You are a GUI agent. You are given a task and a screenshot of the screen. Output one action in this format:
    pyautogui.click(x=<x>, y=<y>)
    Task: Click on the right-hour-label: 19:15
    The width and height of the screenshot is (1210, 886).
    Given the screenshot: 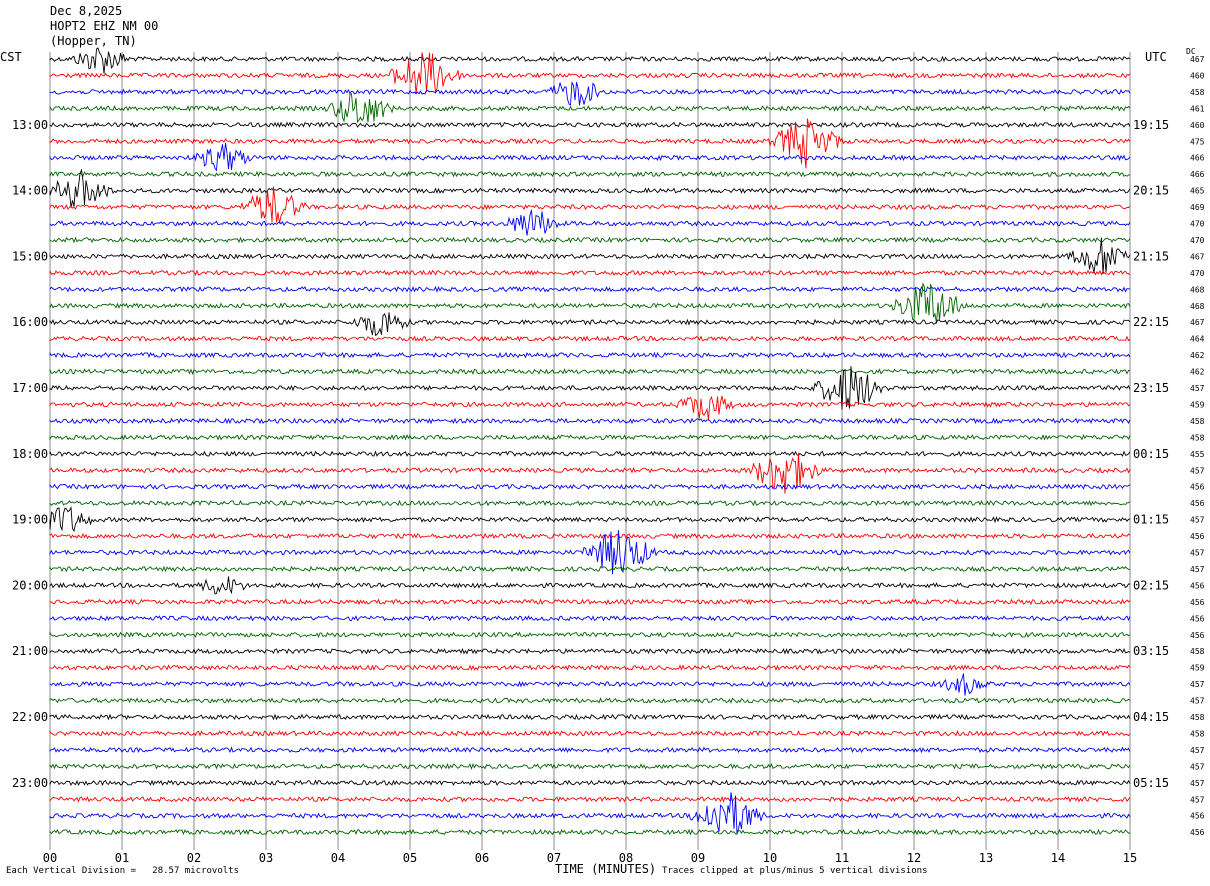 What is the action you would take?
    pyautogui.click(x=1151, y=125)
    